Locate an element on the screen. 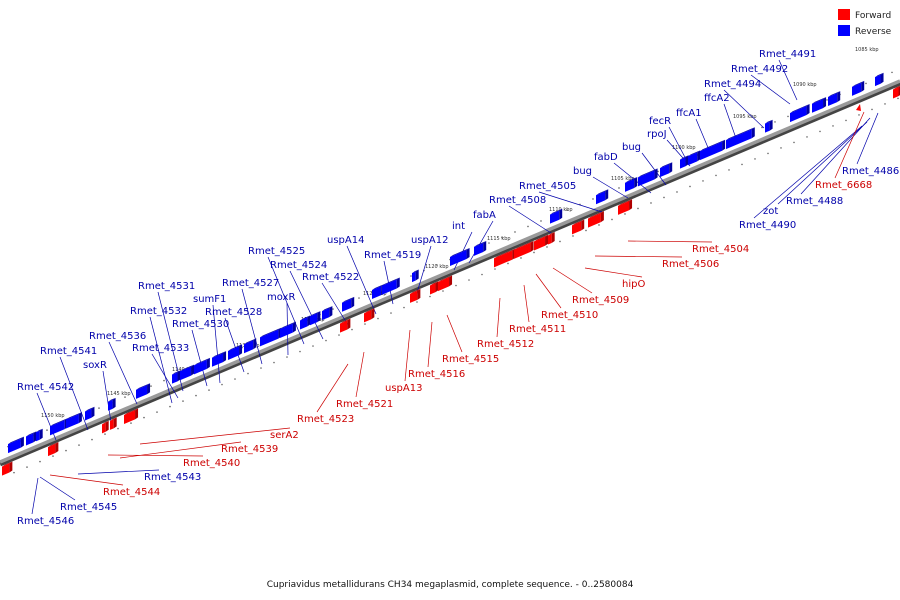  gene-label-rmet-4523: Rmet_4523 is located at coordinates (325, 419).